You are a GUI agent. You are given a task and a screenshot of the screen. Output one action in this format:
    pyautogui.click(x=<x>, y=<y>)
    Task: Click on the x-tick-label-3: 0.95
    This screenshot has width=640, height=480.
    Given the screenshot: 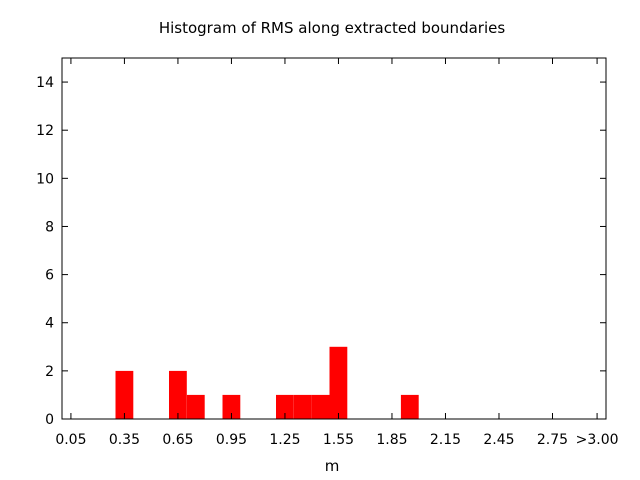 What is the action you would take?
    pyautogui.click(x=231, y=440)
    